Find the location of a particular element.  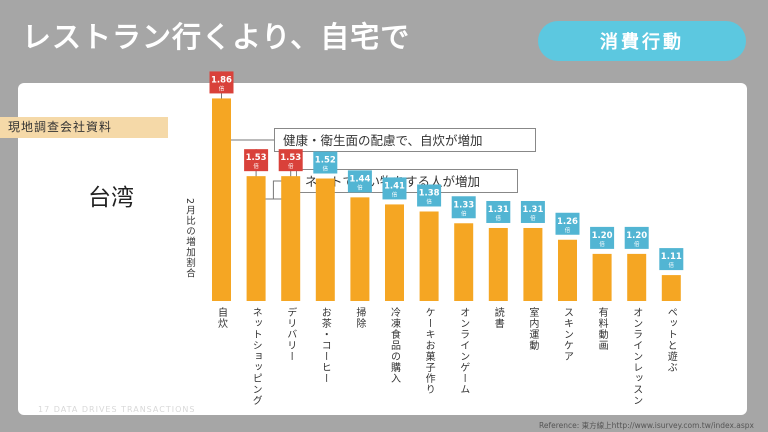

data-label-unit-11: 倍 is located at coordinates (602, 244).